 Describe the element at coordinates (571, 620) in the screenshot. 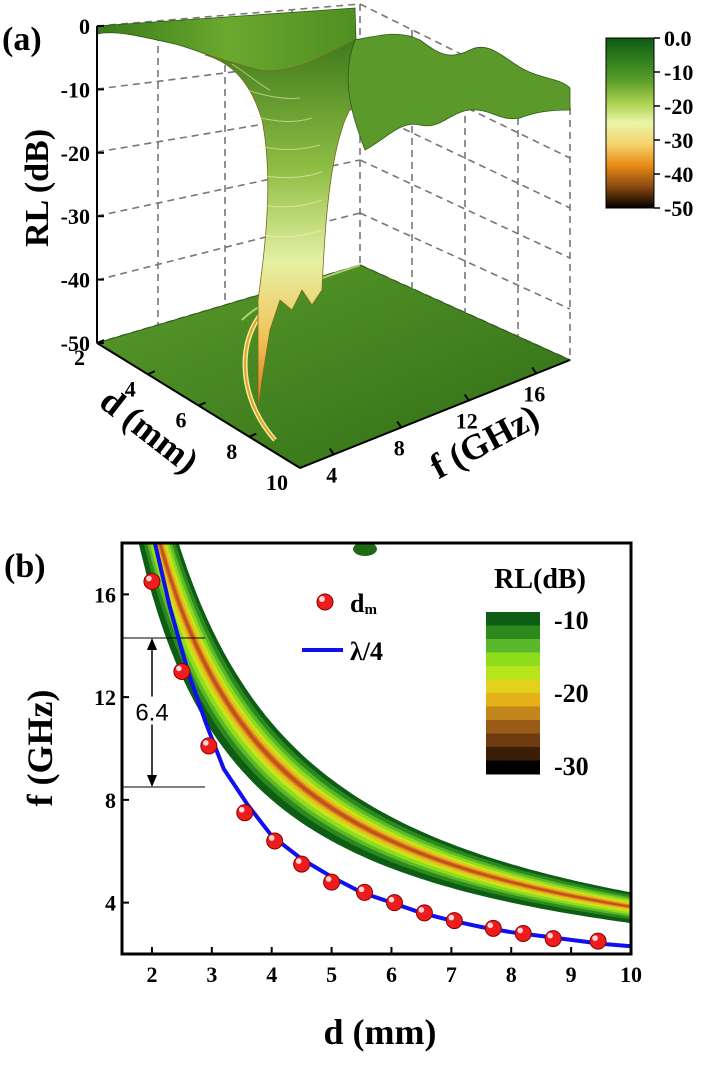

I see `panel-b-colorbar-tick-label: -10` at that location.